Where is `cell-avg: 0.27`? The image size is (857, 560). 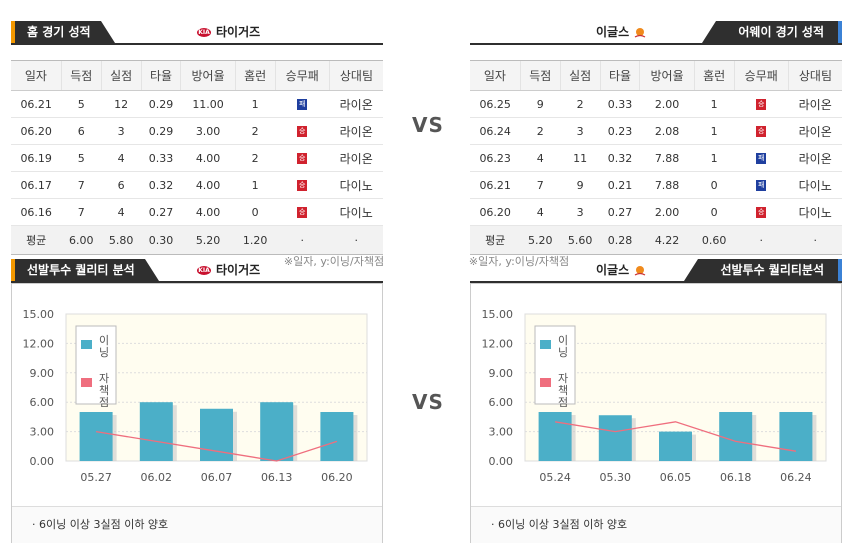
cell-avg: 0.27 is located at coordinates (620, 212).